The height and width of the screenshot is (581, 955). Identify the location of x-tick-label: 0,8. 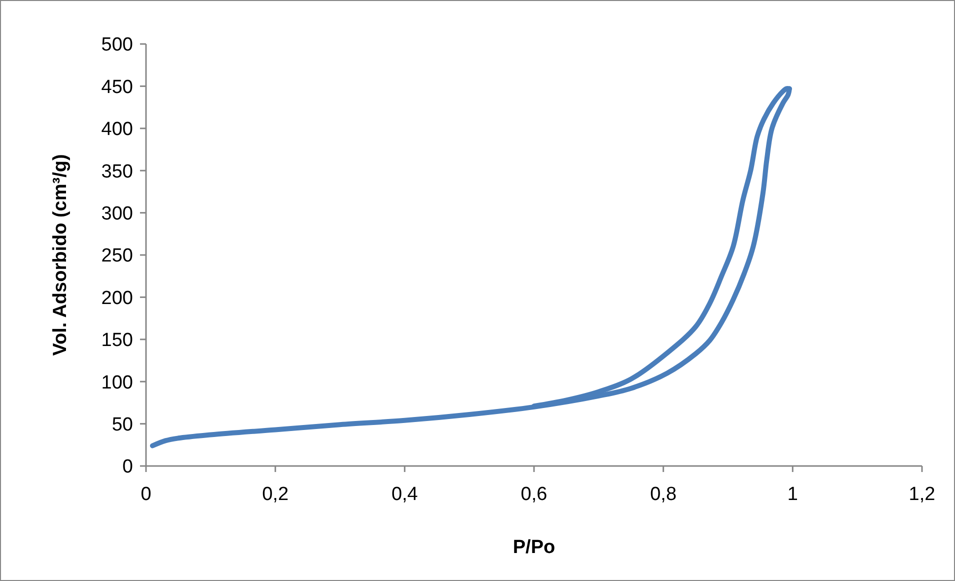
(663, 494).